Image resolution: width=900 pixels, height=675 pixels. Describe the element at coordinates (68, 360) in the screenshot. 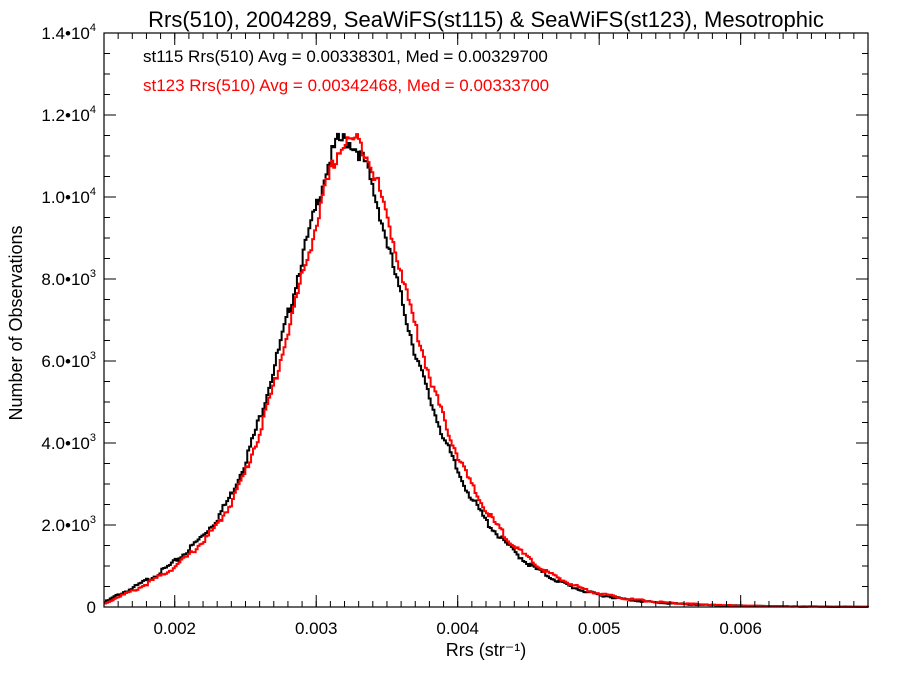

I see `y-tick-label: 6.0•103` at that location.